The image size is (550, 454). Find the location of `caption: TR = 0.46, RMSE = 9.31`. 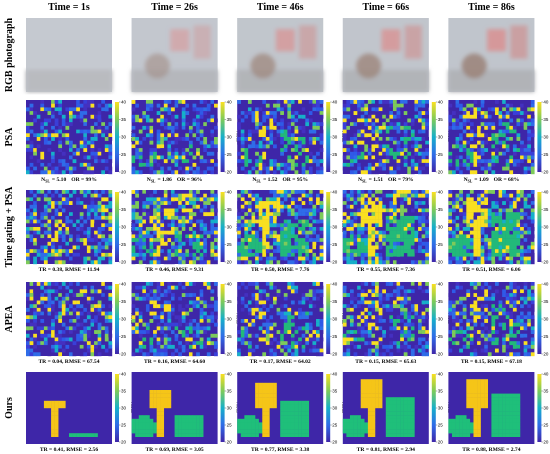

caption: TR = 0.46, RMSE = 9.31 is located at coordinates (174, 270).